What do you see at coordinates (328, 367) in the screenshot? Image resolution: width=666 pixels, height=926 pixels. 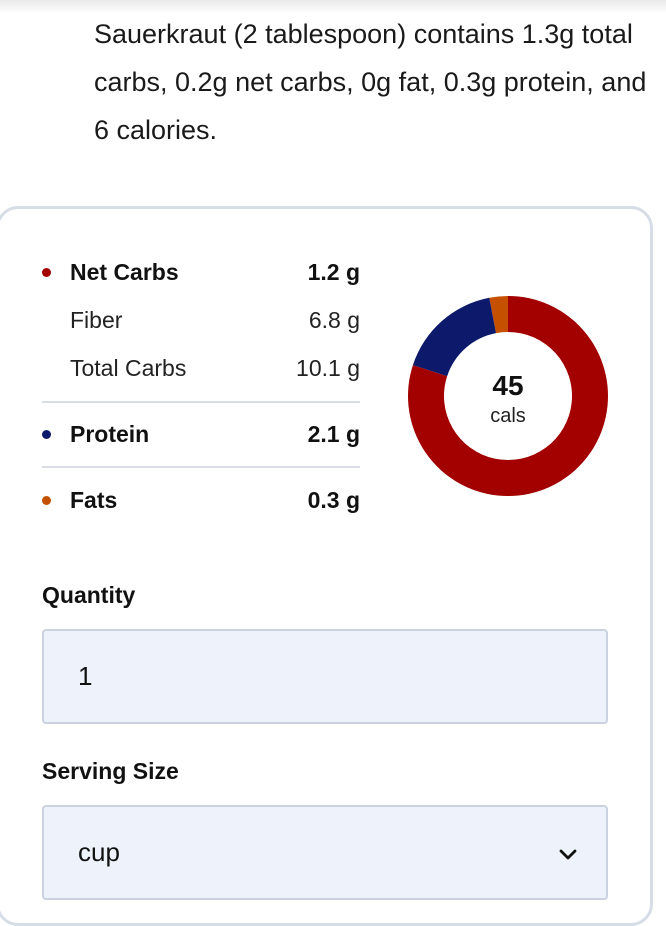 I see `total-carbs-value: 10.1 g` at bounding box center [328, 367].